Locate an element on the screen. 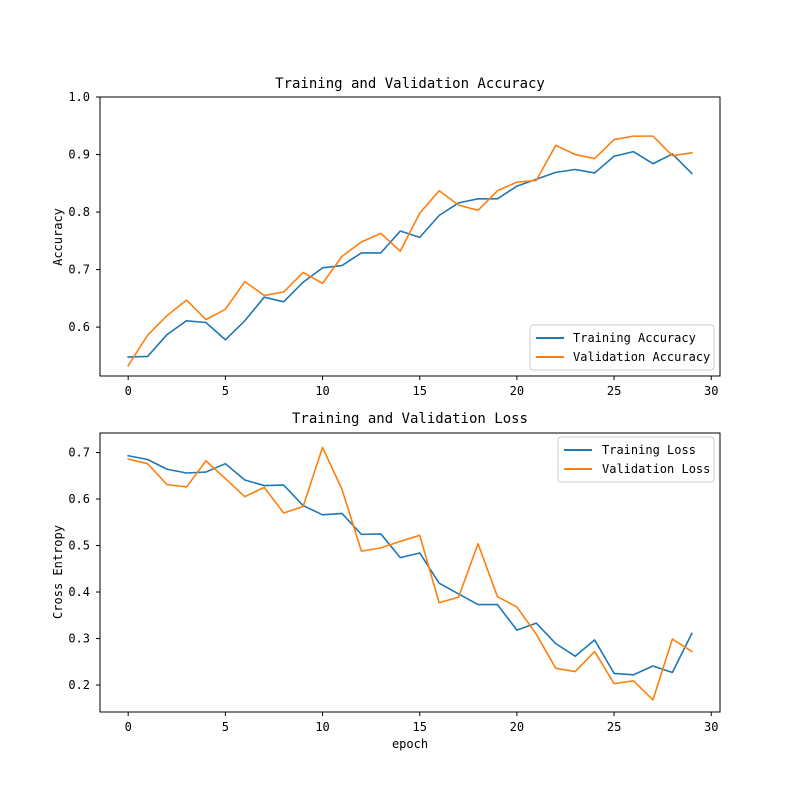 The width and height of the screenshot is (800, 800). loss-y-tick-label: 0.3 is located at coordinates (79, 639).